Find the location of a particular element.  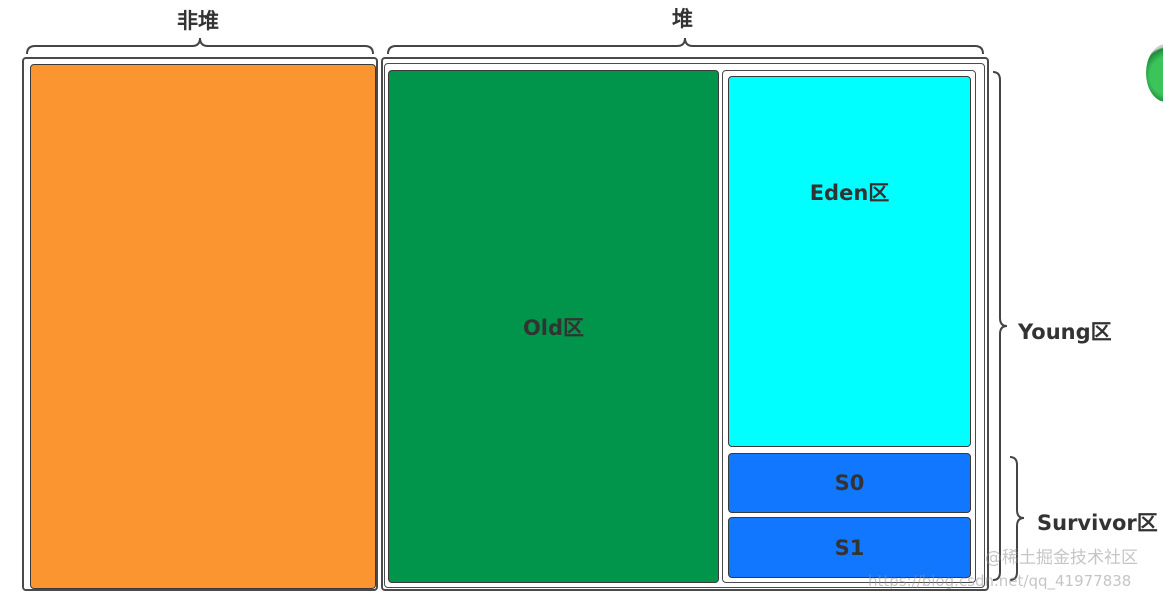

old-label: Old区 is located at coordinates (553, 327).